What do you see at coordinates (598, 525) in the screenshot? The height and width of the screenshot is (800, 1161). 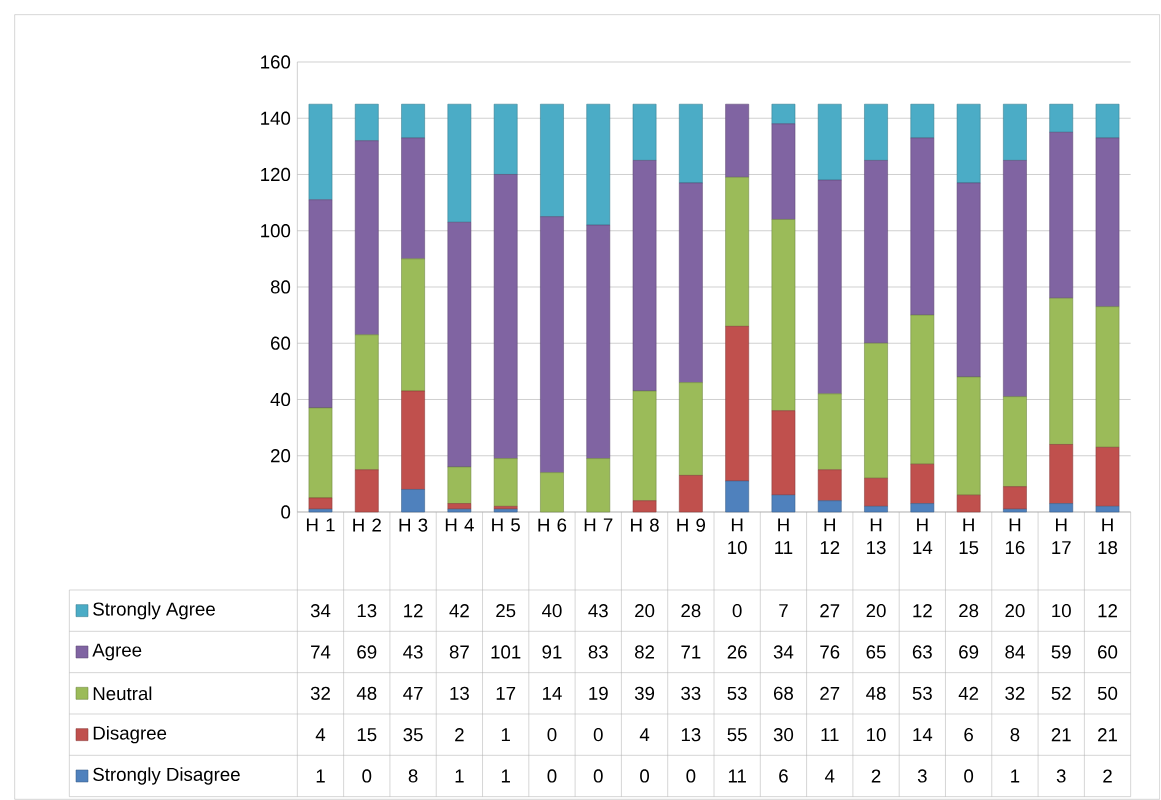 I see `x-tick-label: H 7` at bounding box center [598, 525].